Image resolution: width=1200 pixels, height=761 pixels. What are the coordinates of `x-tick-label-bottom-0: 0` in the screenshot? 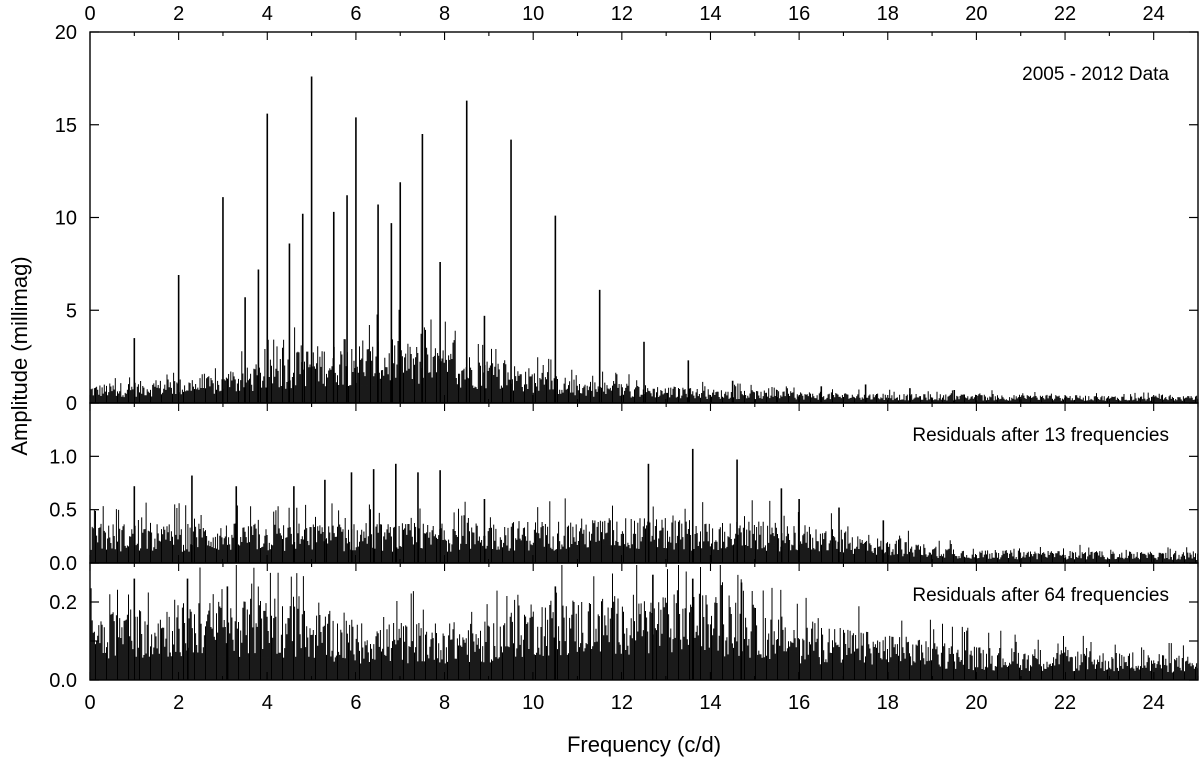 It's located at (89, 703).